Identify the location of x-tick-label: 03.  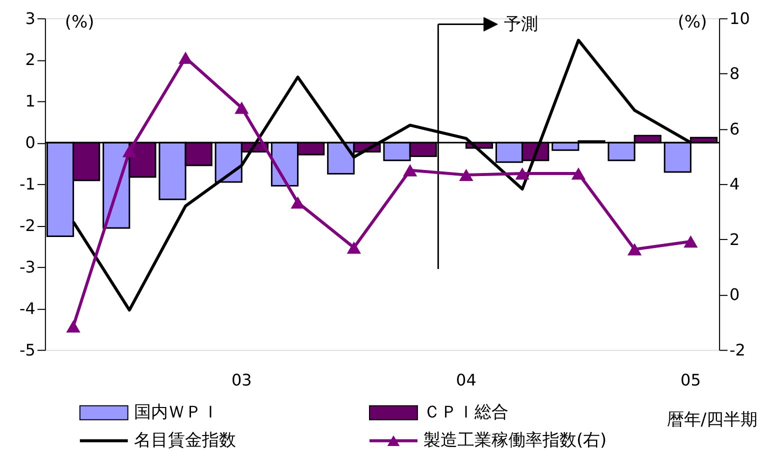
(242, 380).